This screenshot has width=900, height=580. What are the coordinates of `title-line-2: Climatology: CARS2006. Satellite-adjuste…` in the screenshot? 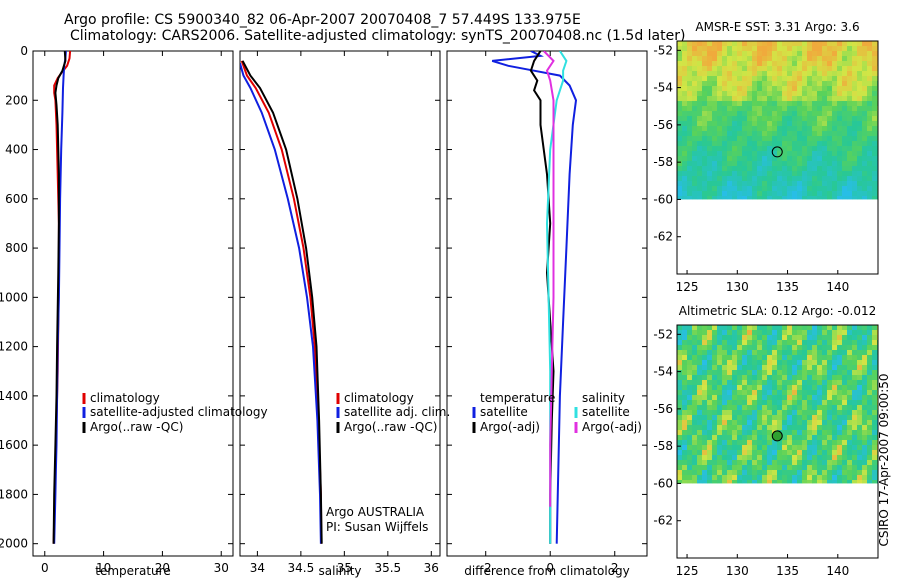 It's located at (378, 36).